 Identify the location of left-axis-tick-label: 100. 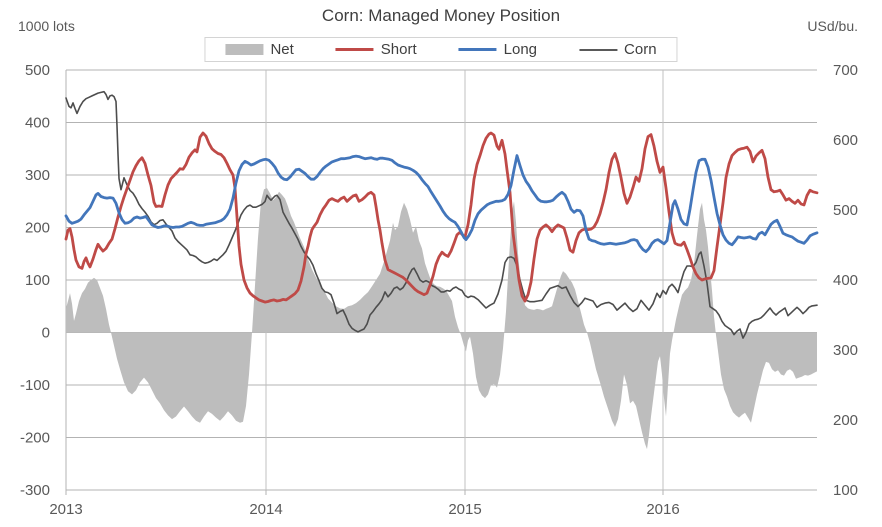
(37, 280).